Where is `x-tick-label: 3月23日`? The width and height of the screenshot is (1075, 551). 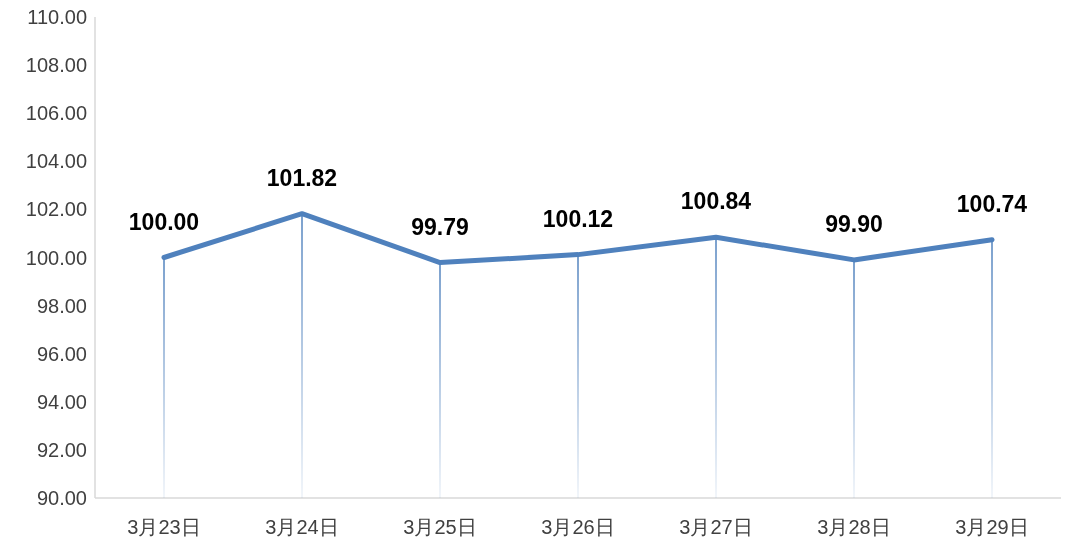
x-tick-label: 3月23日 is located at coordinates (164, 527).